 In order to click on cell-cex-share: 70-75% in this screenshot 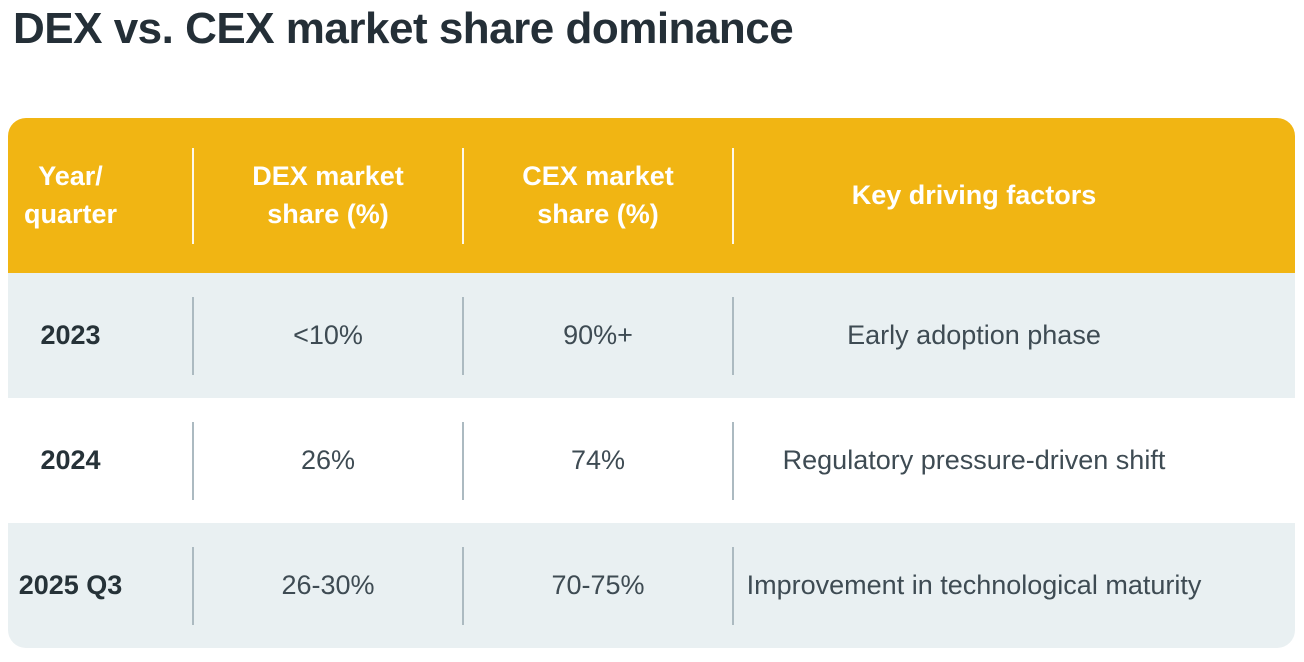, I will do `click(597, 585)`.